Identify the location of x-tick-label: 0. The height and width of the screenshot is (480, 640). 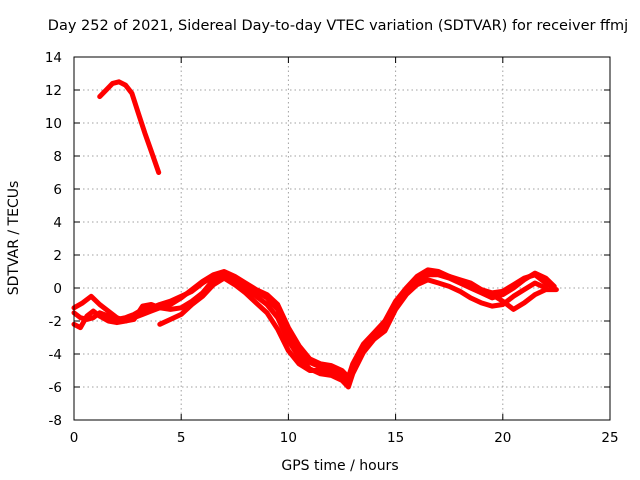
(74, 438).